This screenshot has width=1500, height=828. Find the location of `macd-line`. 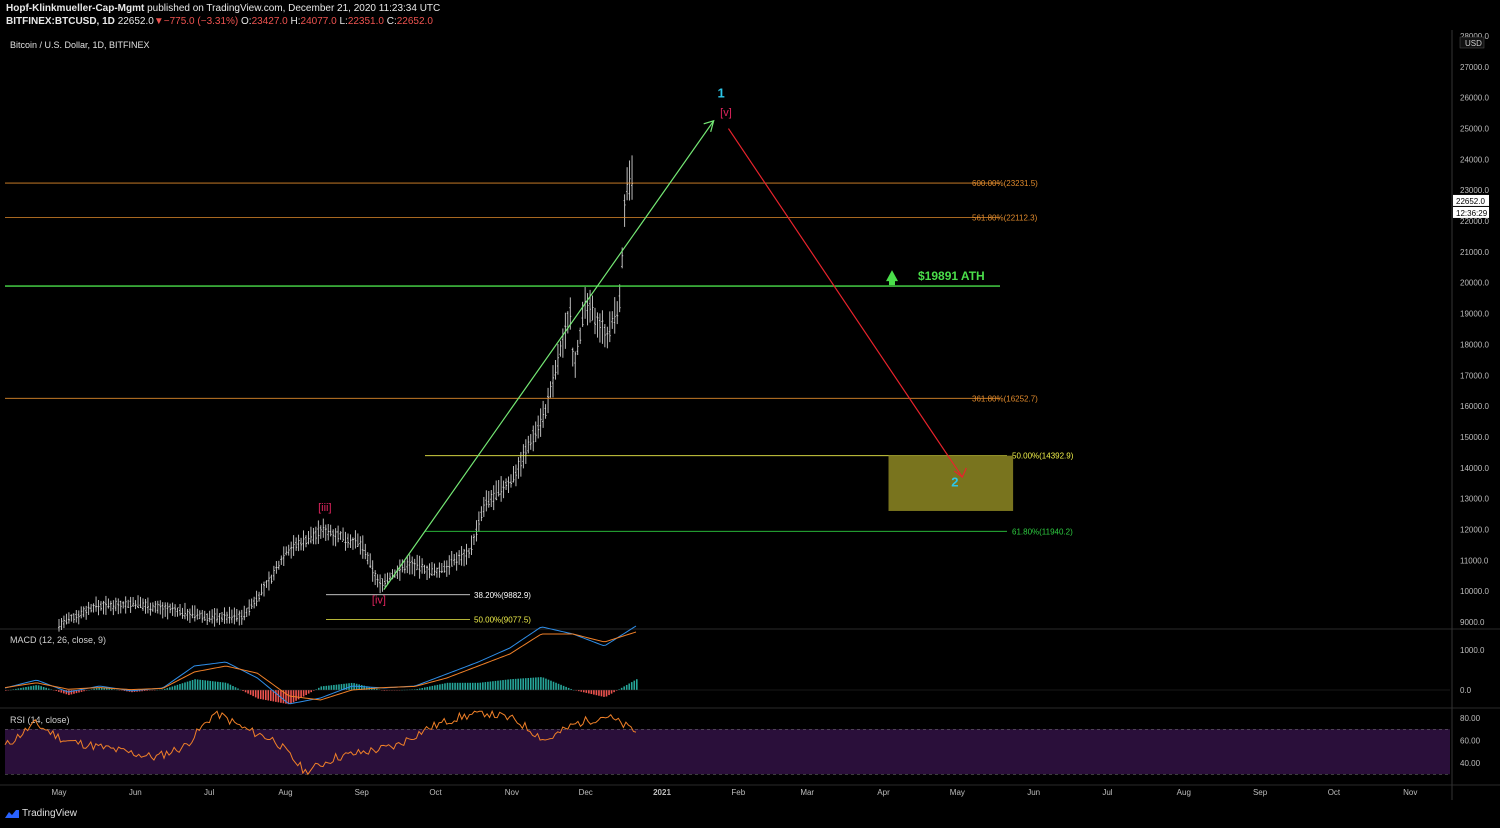

macd-line is located at coordinates (320, 665).